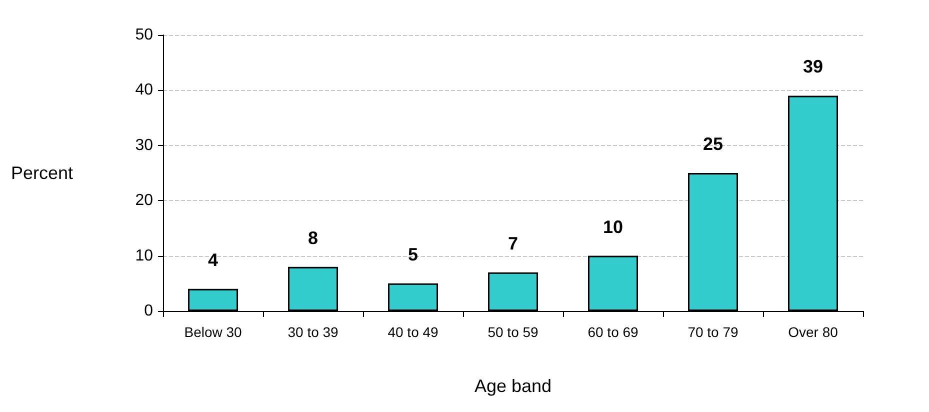  Describe the element at coordinates (313, 238) in the screenshot. I see `data-label: 8` at that location.